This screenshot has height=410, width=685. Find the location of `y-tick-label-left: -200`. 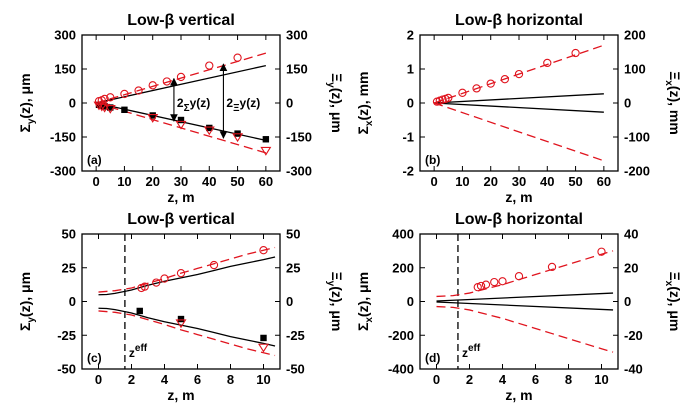

y-tick-label-left: -200 is located at coordinates (401, 335).